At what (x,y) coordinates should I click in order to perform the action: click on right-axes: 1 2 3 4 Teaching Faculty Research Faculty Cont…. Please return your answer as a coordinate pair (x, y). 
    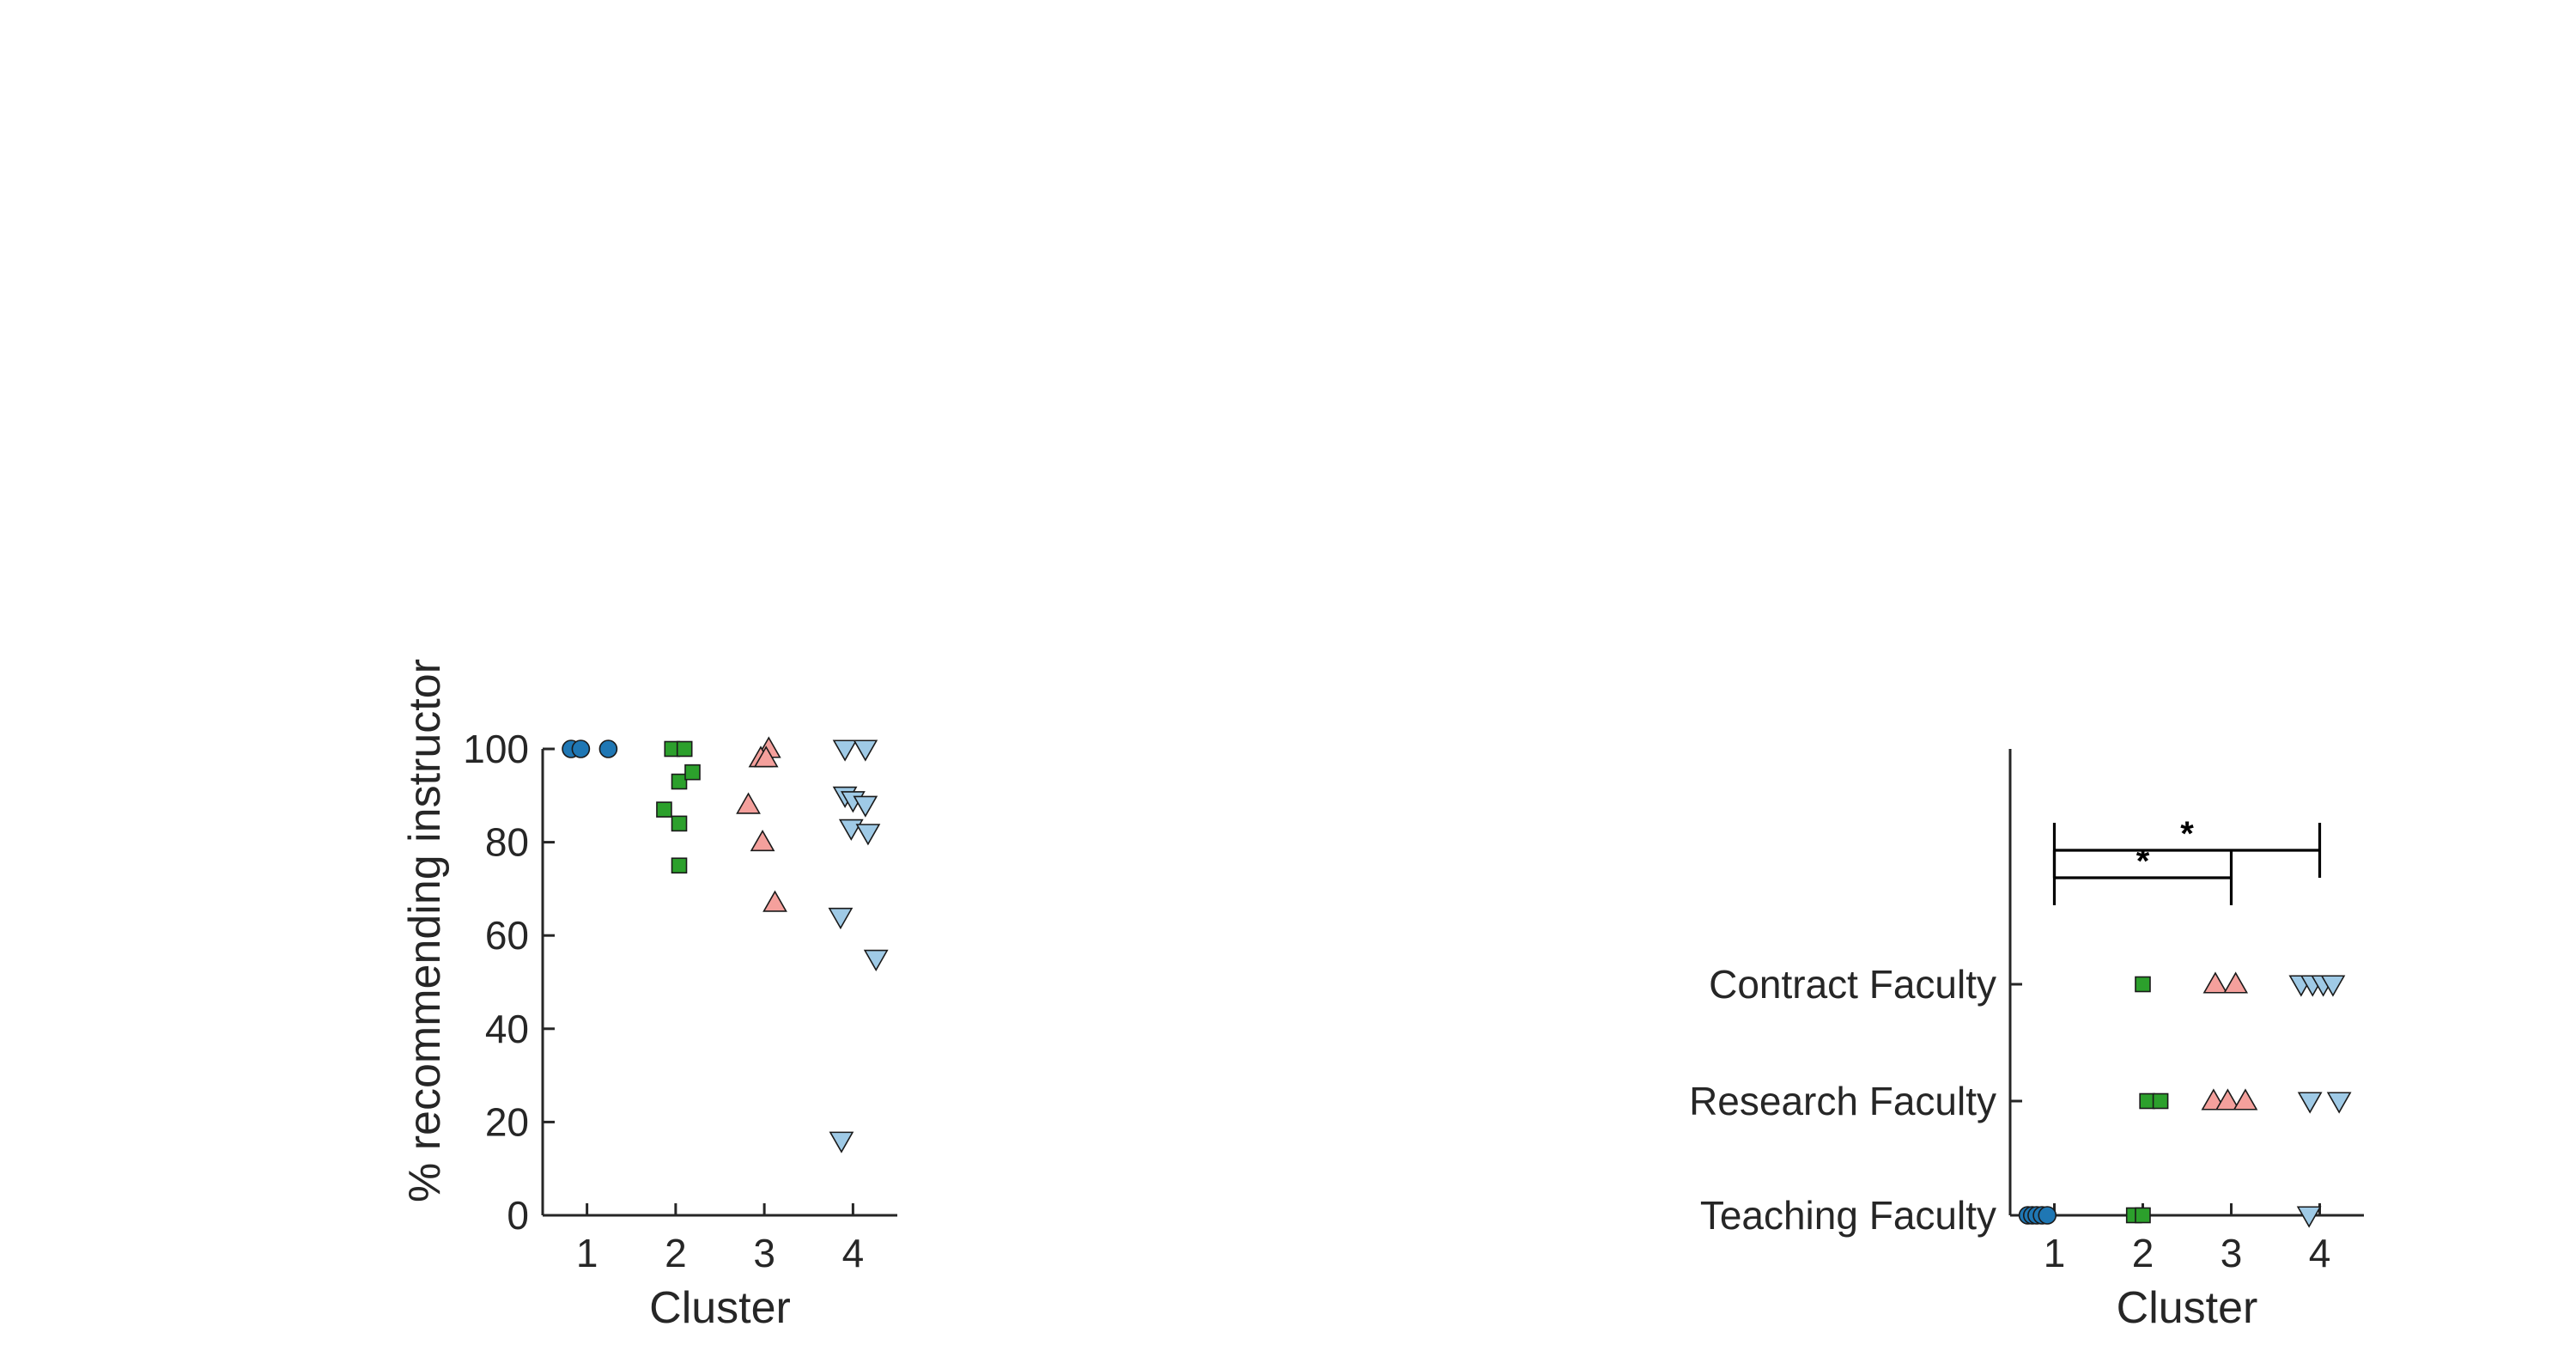
    Looking at the image, I should click on (2026, 1012).